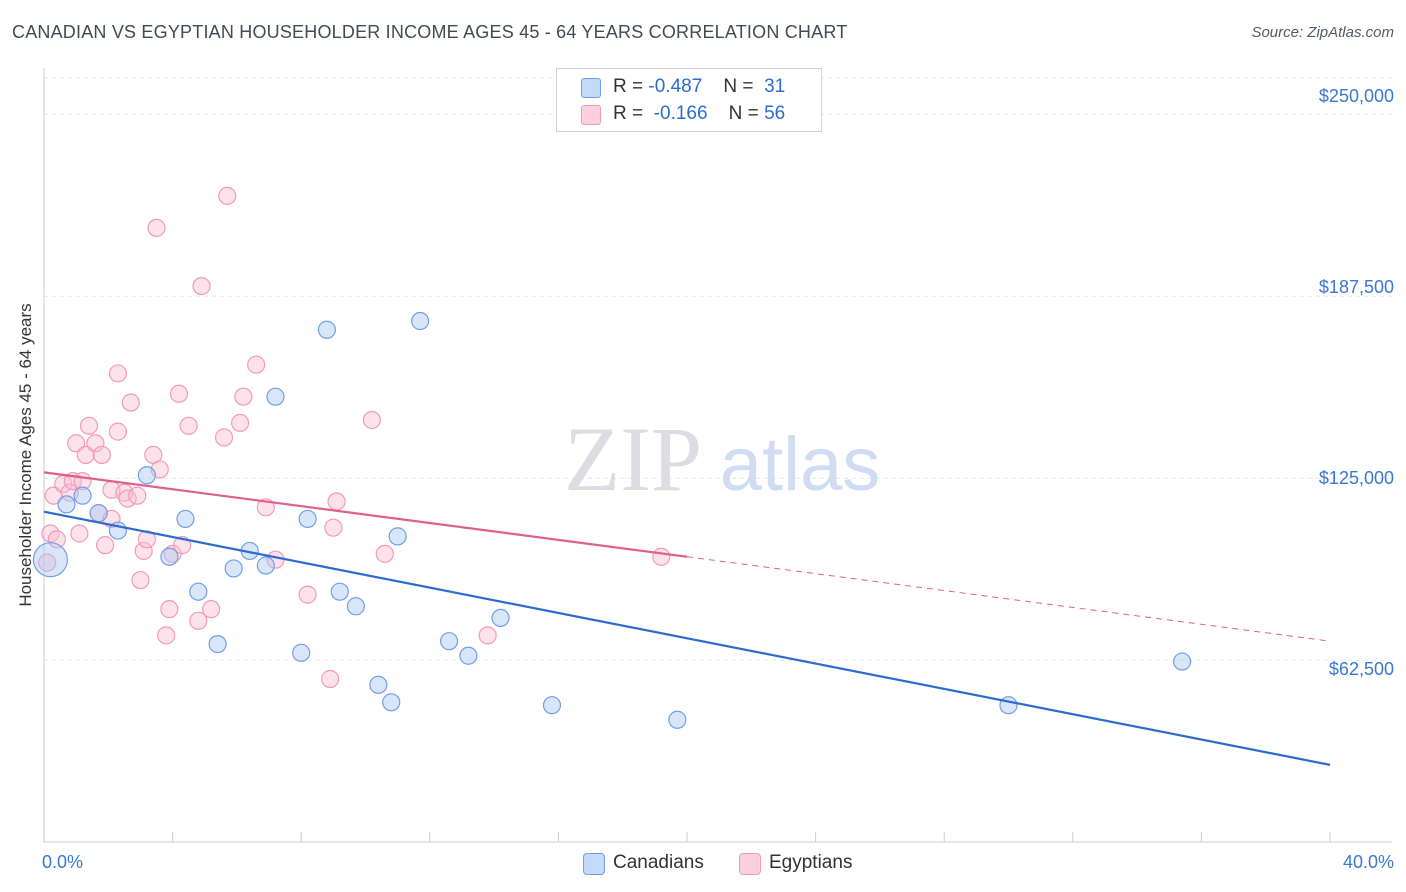 Image resolution: width=1406 pixels, height=892 pixels. I want to click on y-tick-label: $187,500, so click(1356, 287).